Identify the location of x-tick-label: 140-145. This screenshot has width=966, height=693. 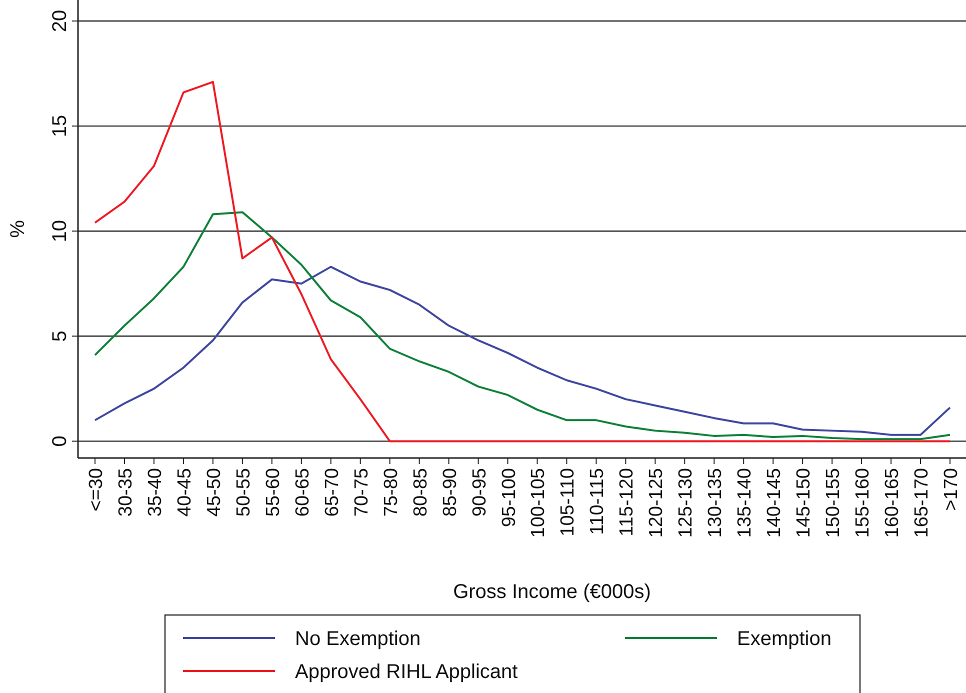
(775, 503).